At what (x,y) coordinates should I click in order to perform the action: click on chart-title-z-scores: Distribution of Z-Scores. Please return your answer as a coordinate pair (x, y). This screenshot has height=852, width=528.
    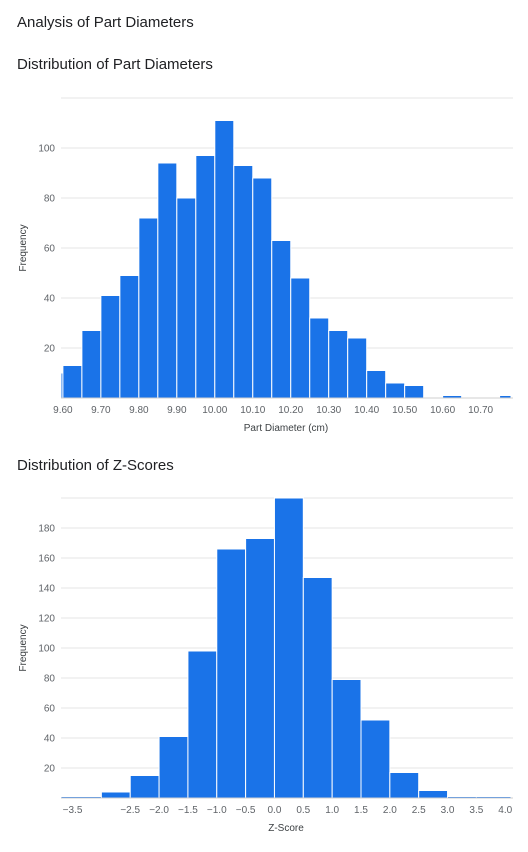
    Looking at the image, I should click on (95, 465).